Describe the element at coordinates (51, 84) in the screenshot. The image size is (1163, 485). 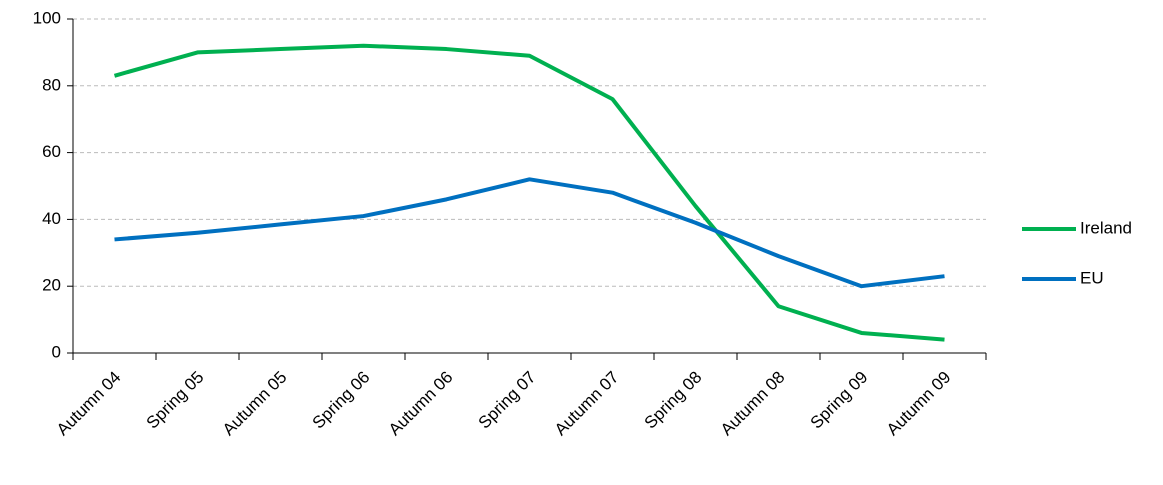
I see `y-tick-label: 80` at that location.